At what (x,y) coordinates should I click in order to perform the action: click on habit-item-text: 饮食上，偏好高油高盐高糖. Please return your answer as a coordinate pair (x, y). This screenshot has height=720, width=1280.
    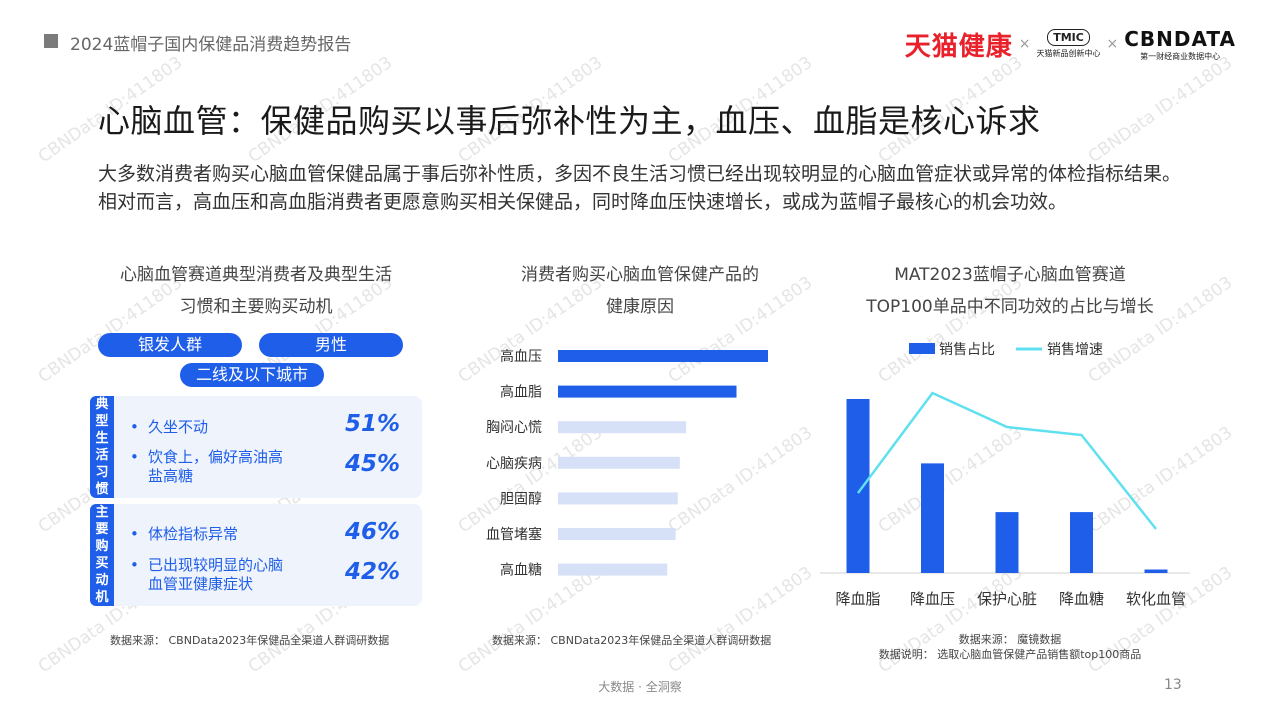
    Looking at the image, I should click on (216, 466).